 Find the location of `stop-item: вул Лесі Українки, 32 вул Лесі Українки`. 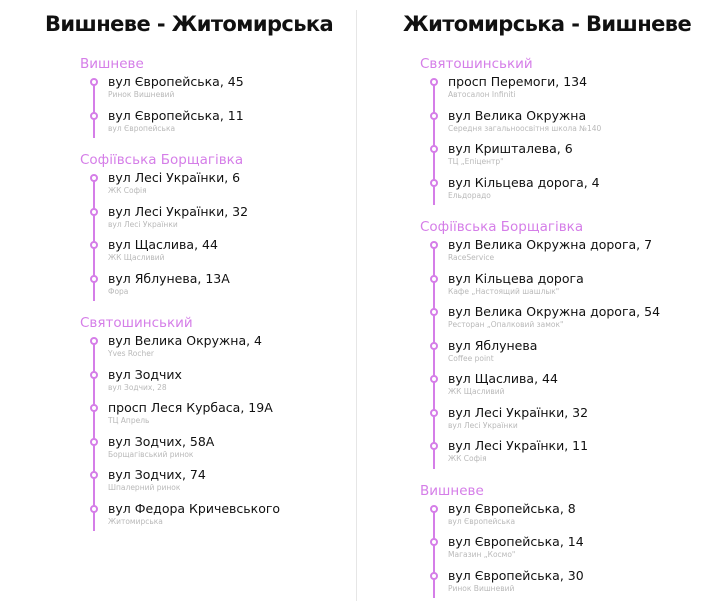

stop-item: вул Лесі Українки, 32 вул Лесі Українки is located at coordinates (185, 220).